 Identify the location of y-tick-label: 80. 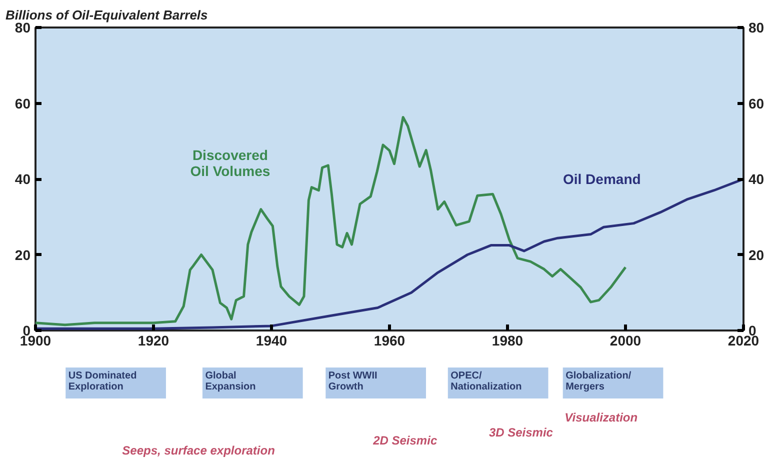
(22, 28).